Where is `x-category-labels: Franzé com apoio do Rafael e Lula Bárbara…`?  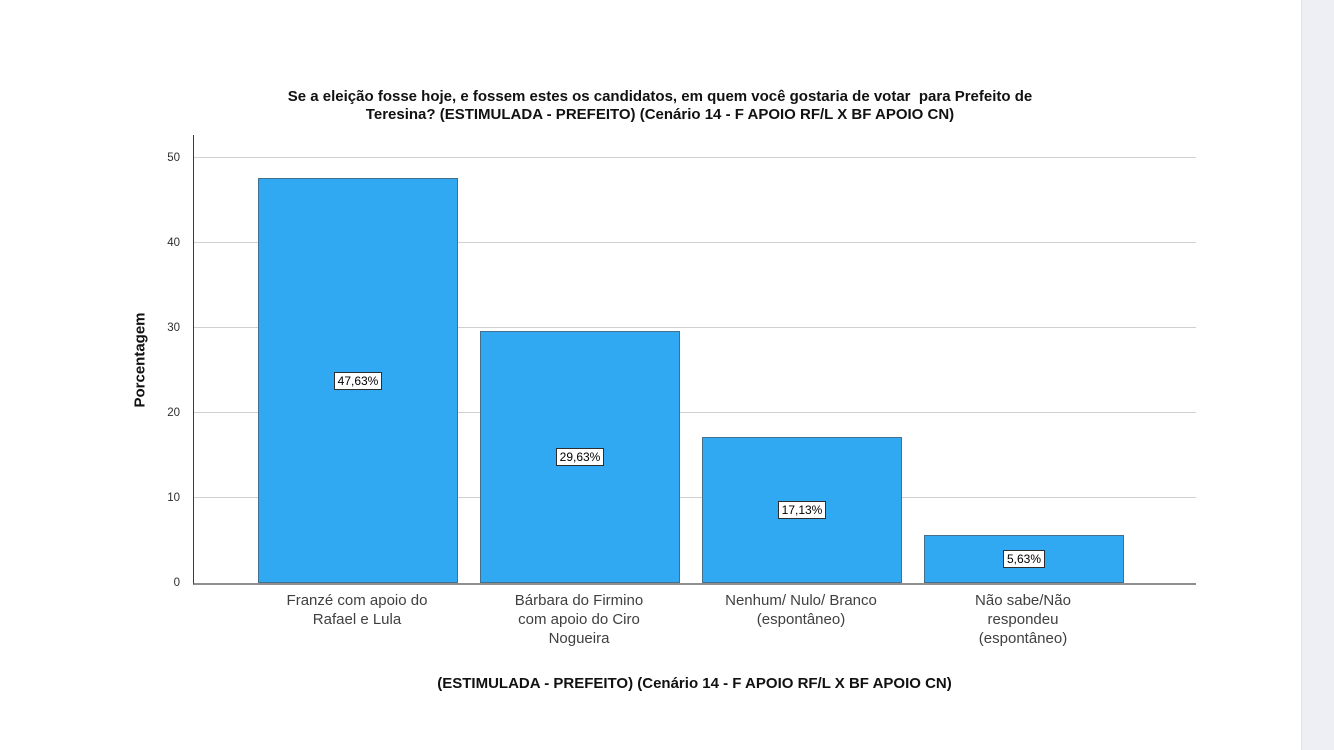
x-category-labels: Franzé com apoio do Rafael e Lula Bárbara… is located at coordinates (694, 627).